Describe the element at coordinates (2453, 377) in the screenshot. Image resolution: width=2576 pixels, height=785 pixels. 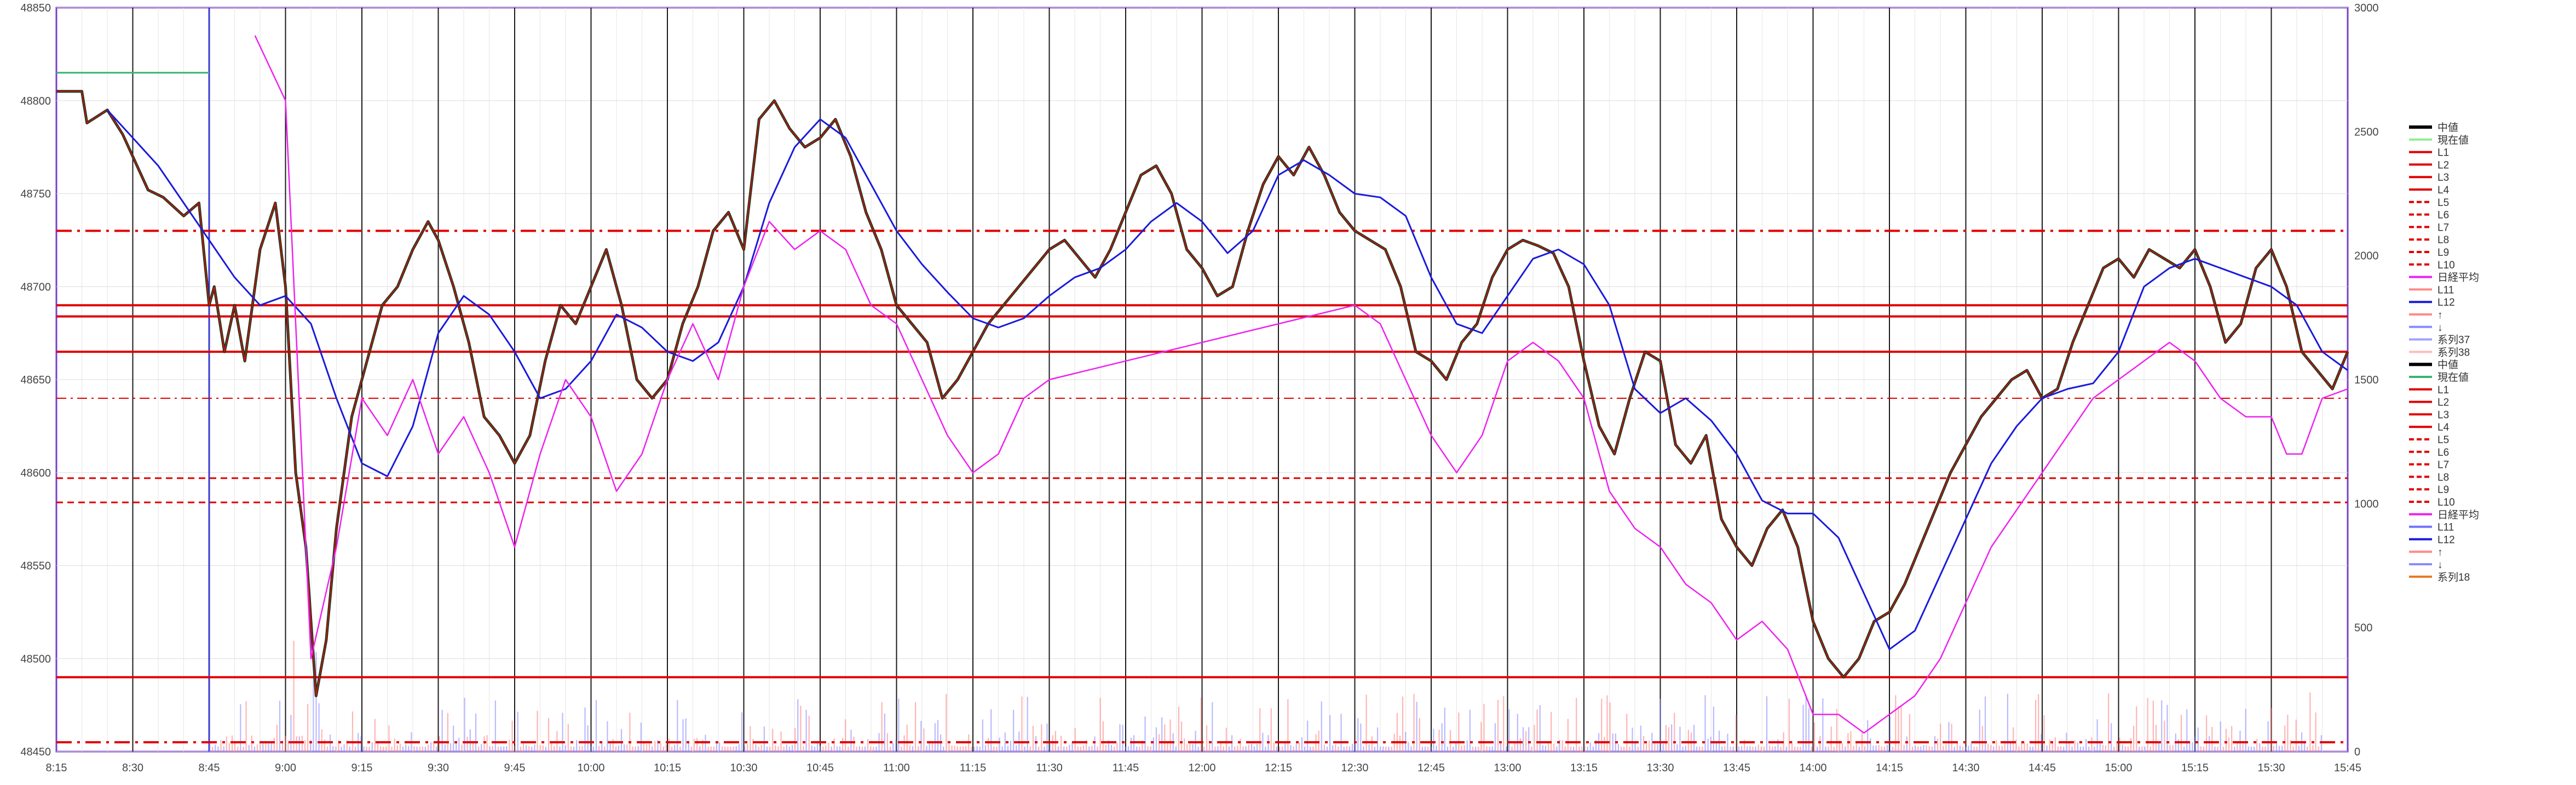
I see `legend-label: 現在値` at that location.